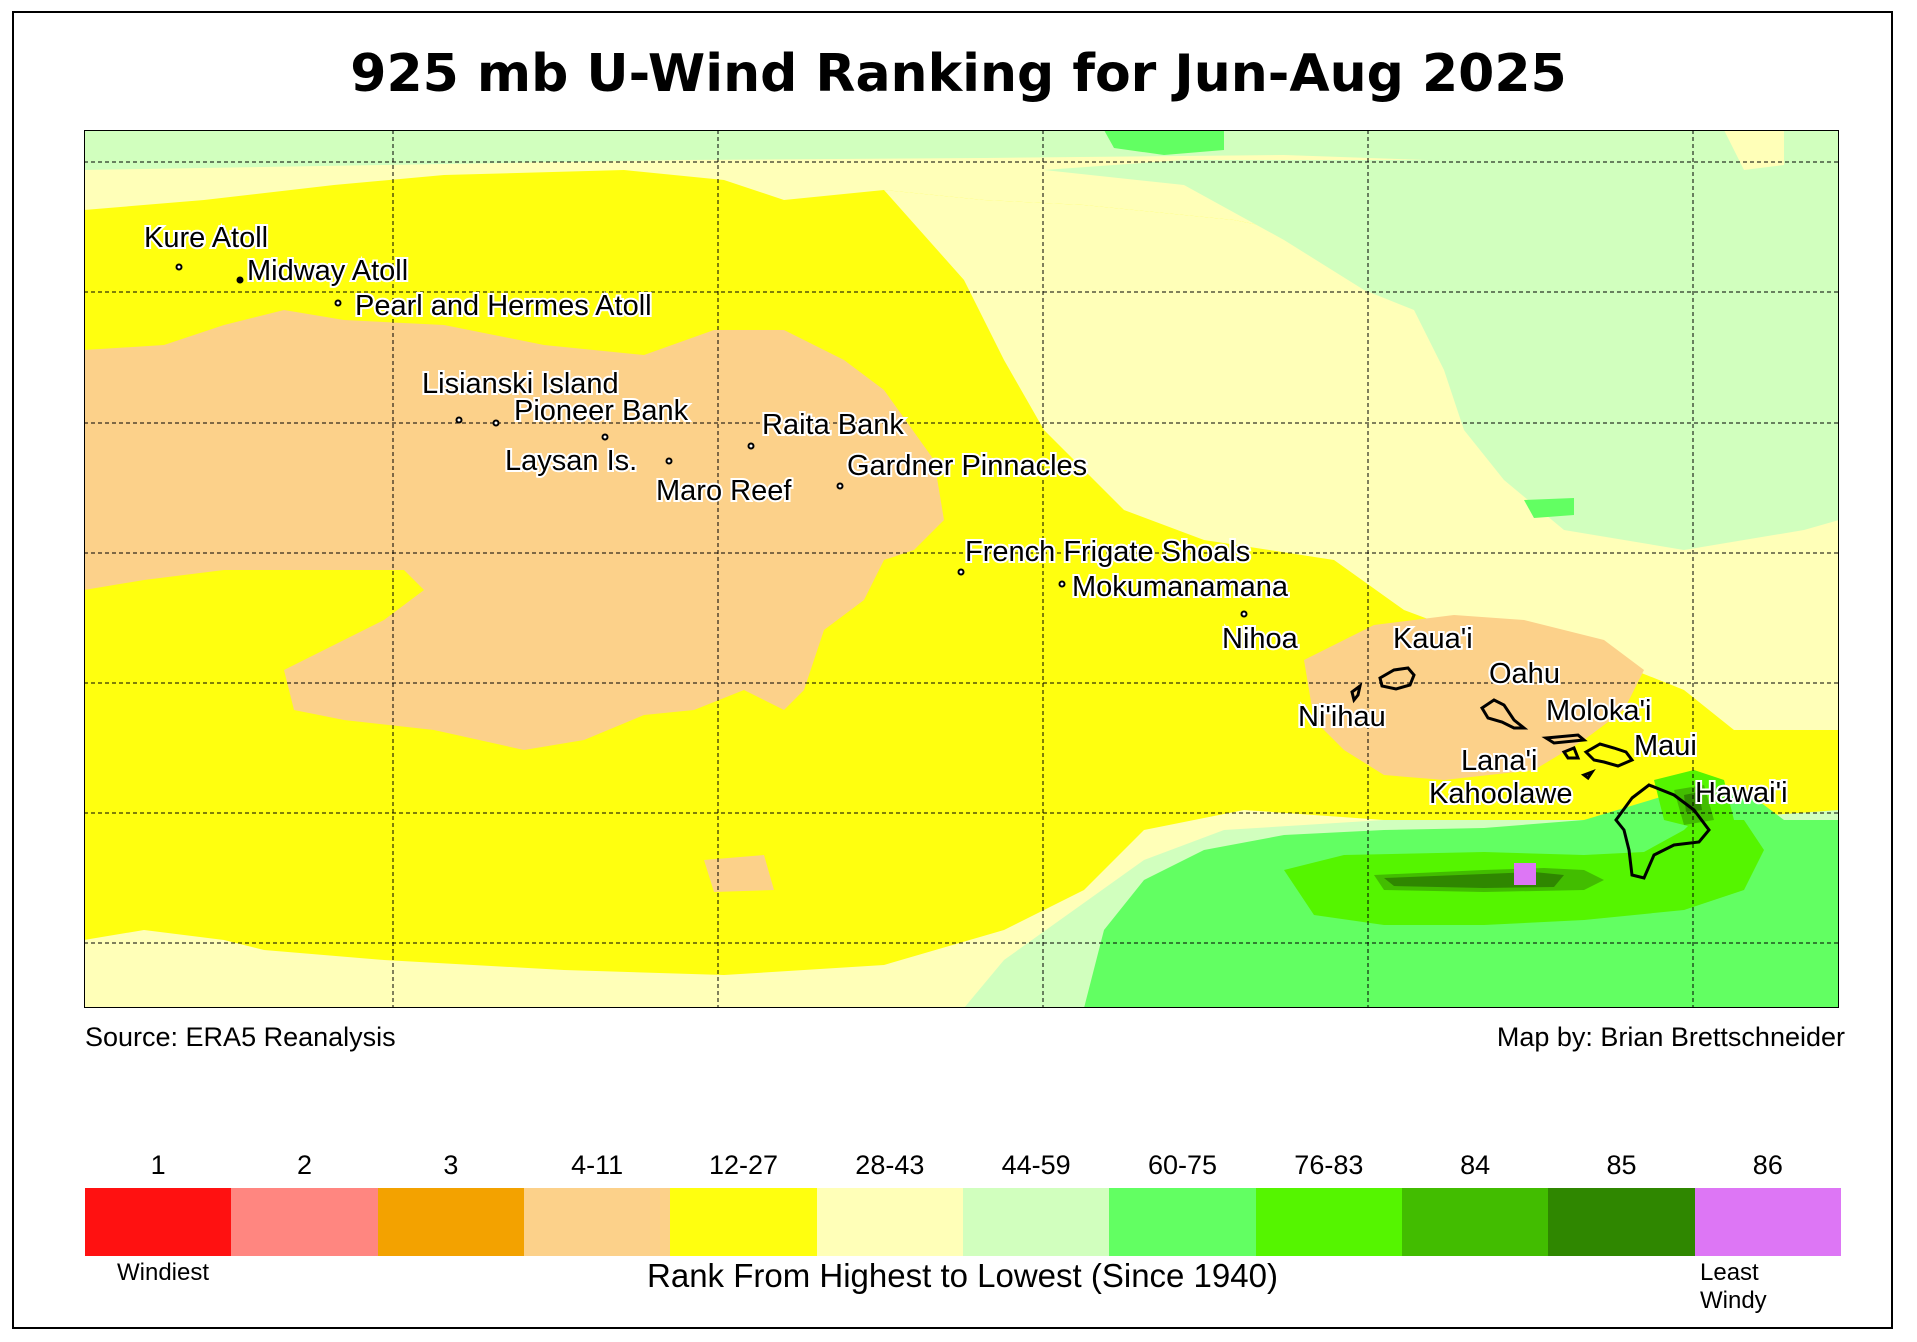 The image size is (1917, 1342). I want to click on legend-bin-label-7: 44-59, so click(1036, 1165).